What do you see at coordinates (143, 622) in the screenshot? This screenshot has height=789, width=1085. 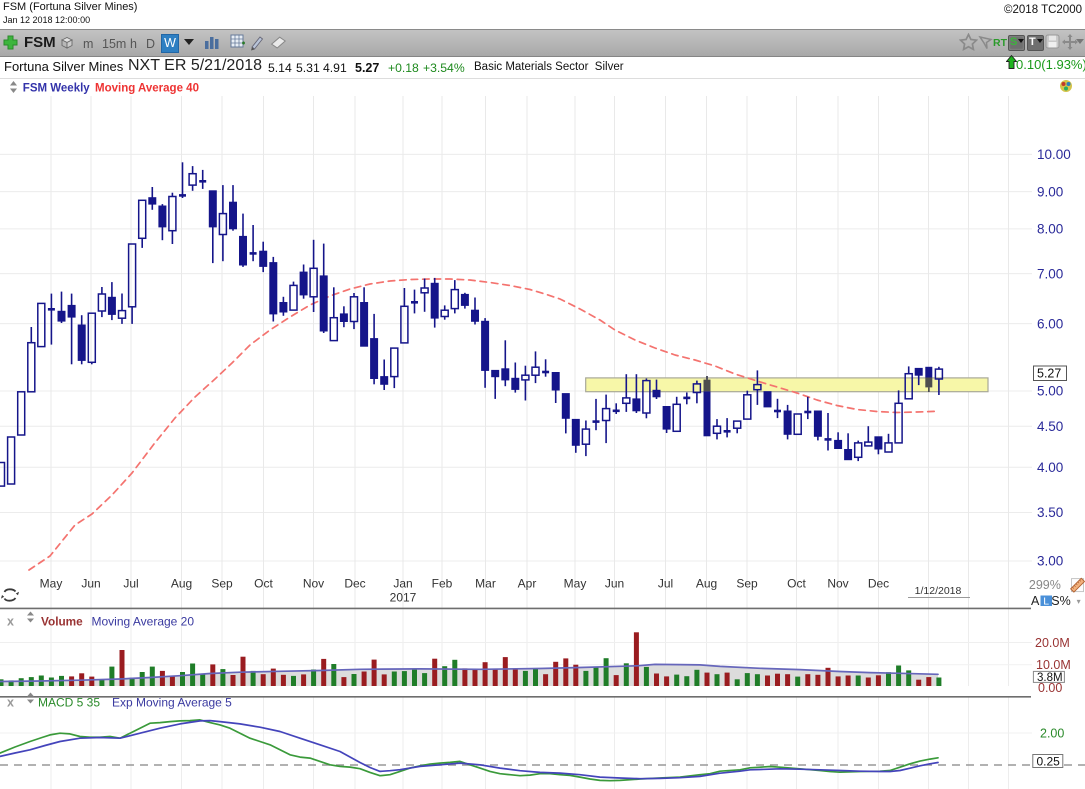 I see `svg-text: Moving Average 20` at bounding box center [143, 622].